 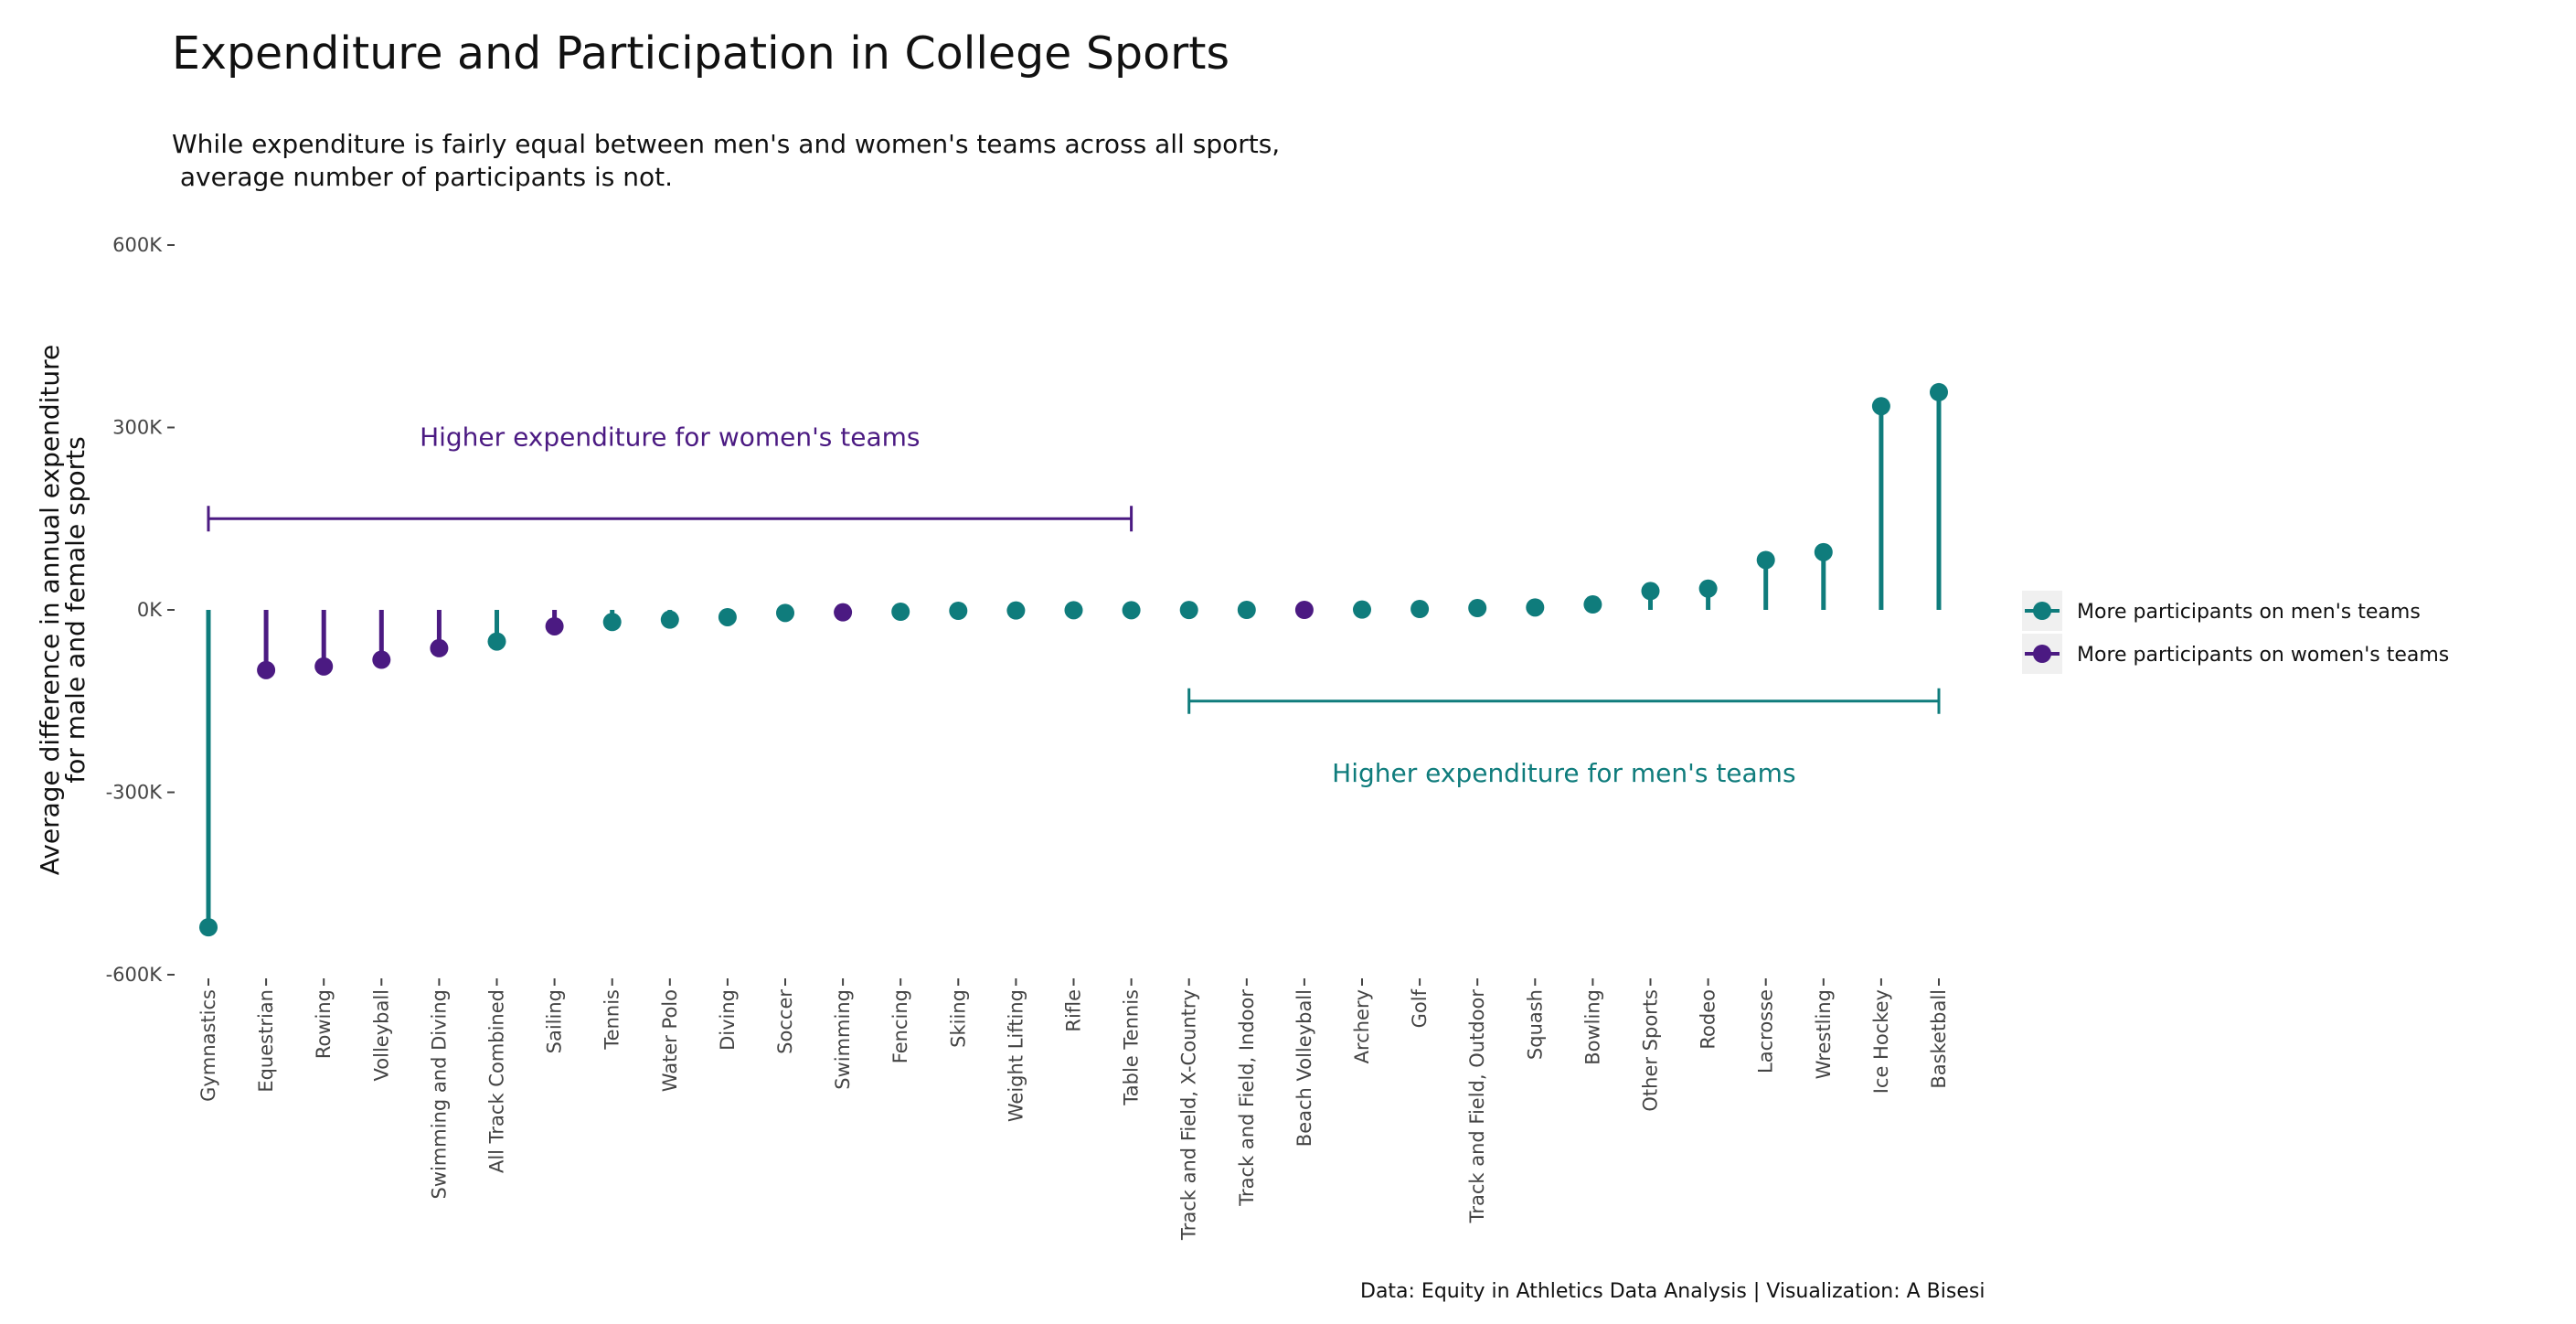 What do you see at coordinates (150, 610) in the screenshot?
I see `y-tick-label: 0K` at bounding box center [150, 610].